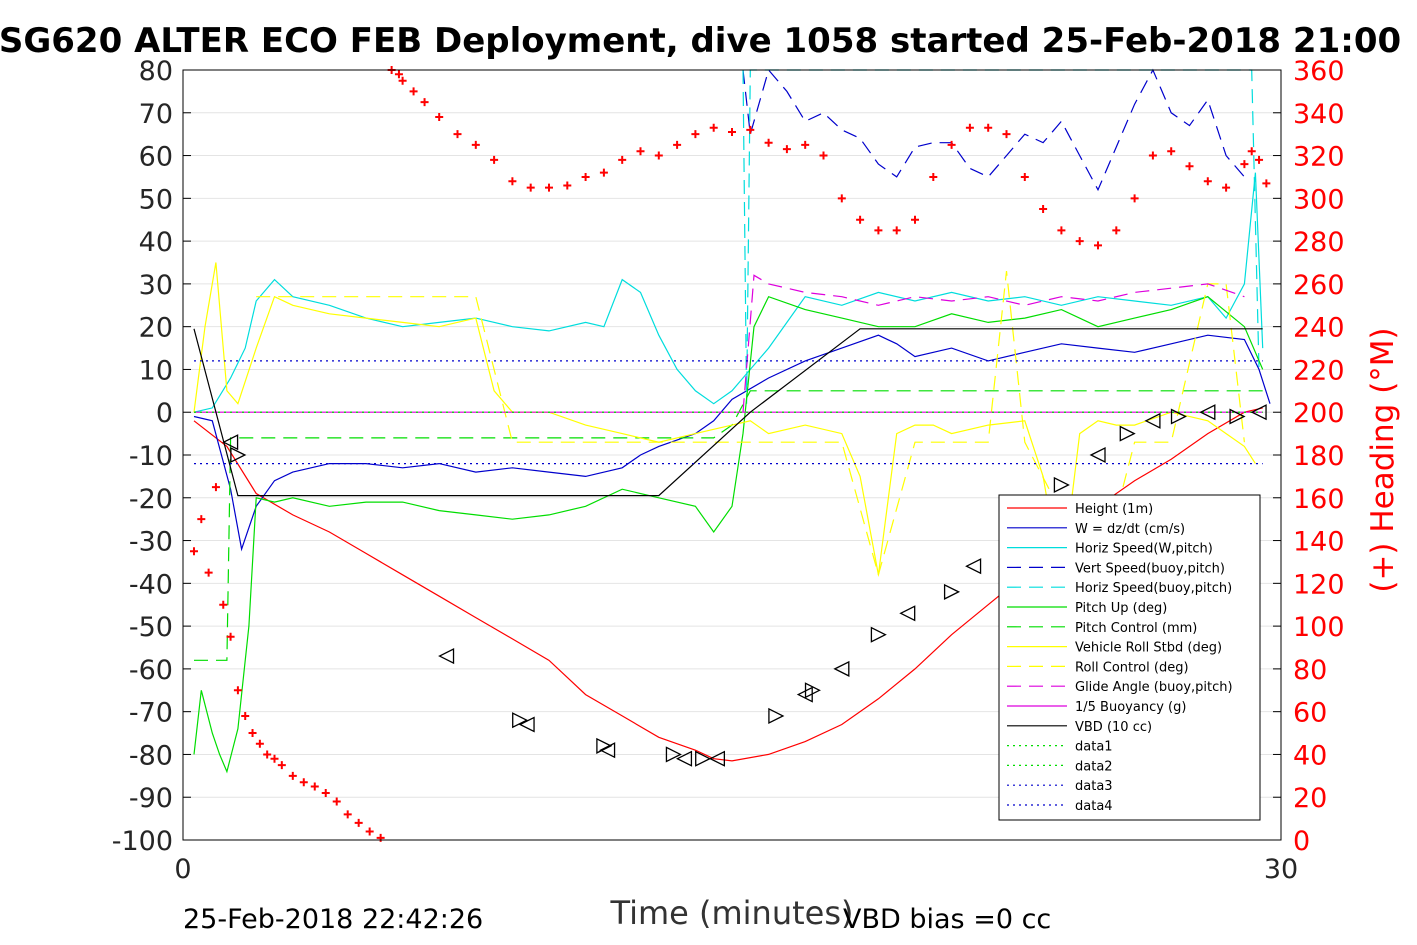 This screenshot has width=1417, height=945. I want to click on y-tick-label: 30, so click(156, 285).